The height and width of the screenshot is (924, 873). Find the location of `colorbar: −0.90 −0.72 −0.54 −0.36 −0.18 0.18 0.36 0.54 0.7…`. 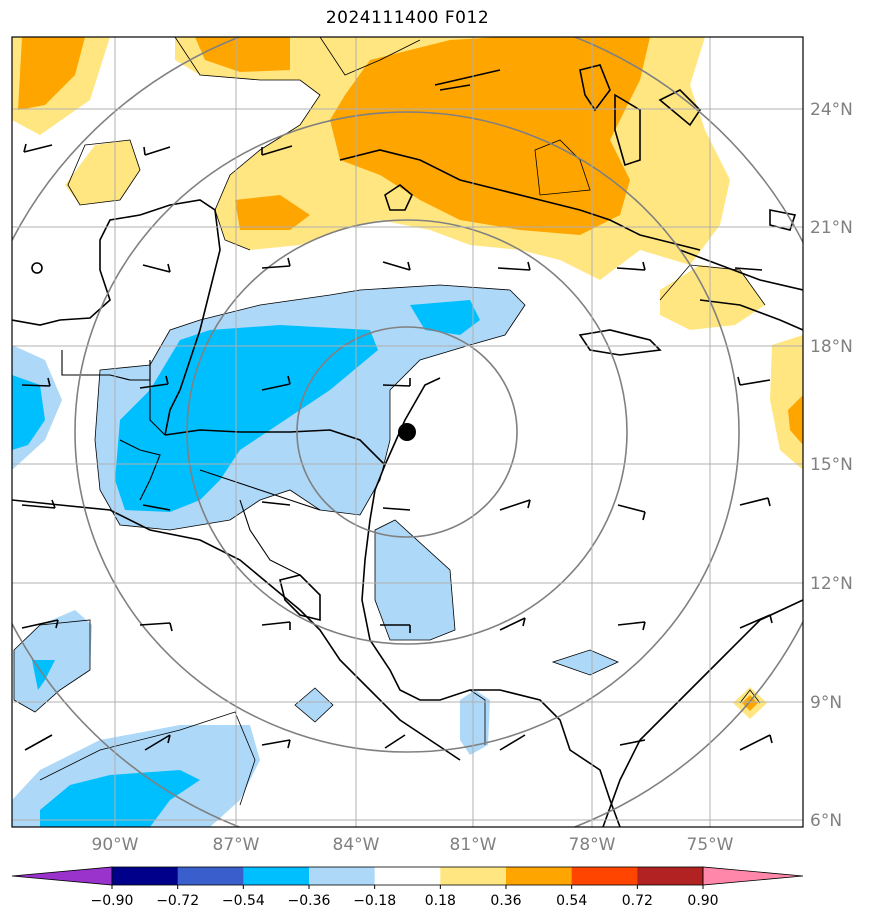

colorbar: −0.90 −0.72 −0.54 −0.36 −0.18 0.18 0.36 0.54 0.7… is located at coordinates (407, 887).